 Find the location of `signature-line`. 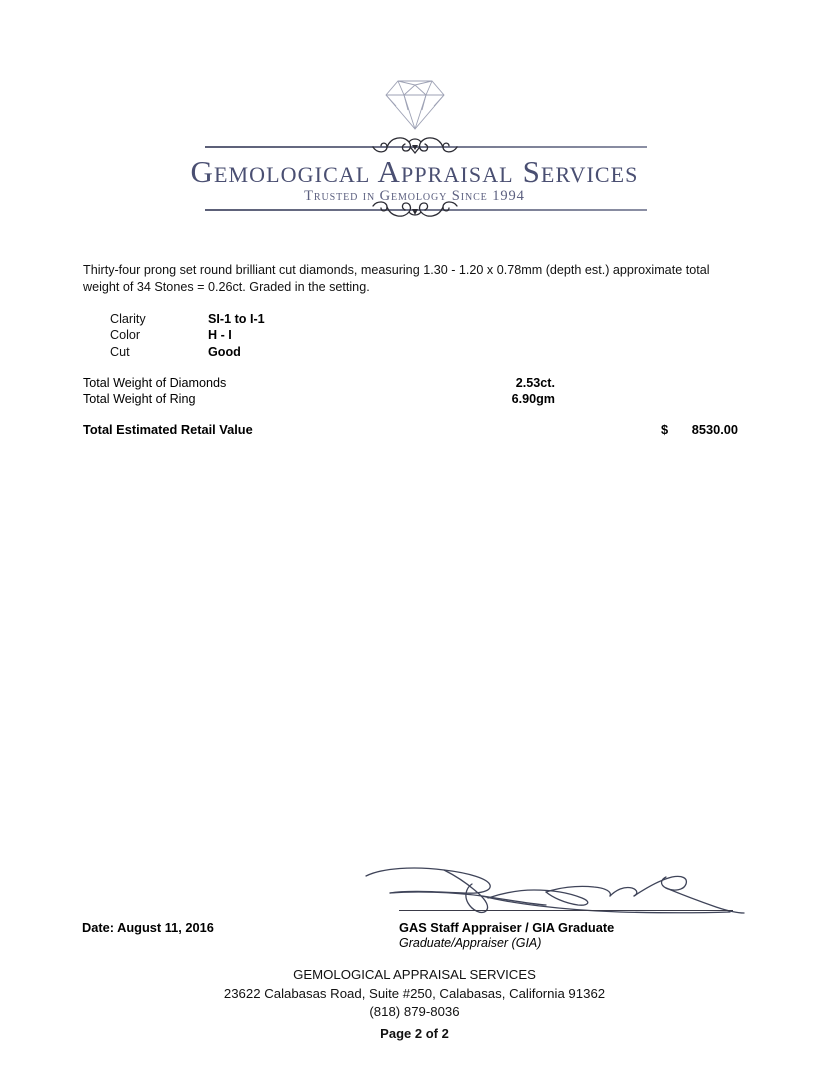

signature-line is located at coordinates (566, 910).